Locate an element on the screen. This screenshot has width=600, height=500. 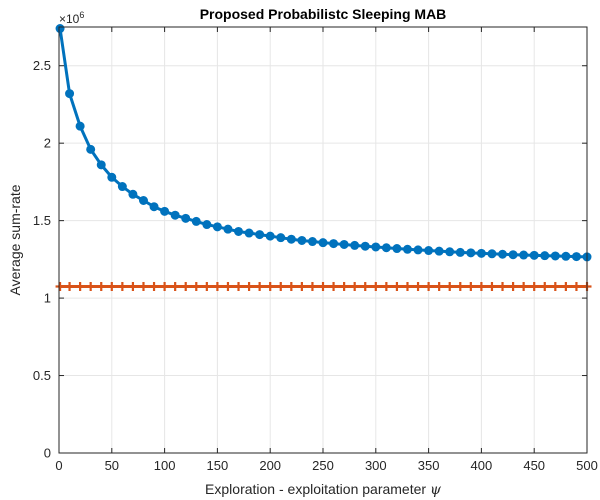
y-exponent-power: 6 is located at coordinates (81, 15).